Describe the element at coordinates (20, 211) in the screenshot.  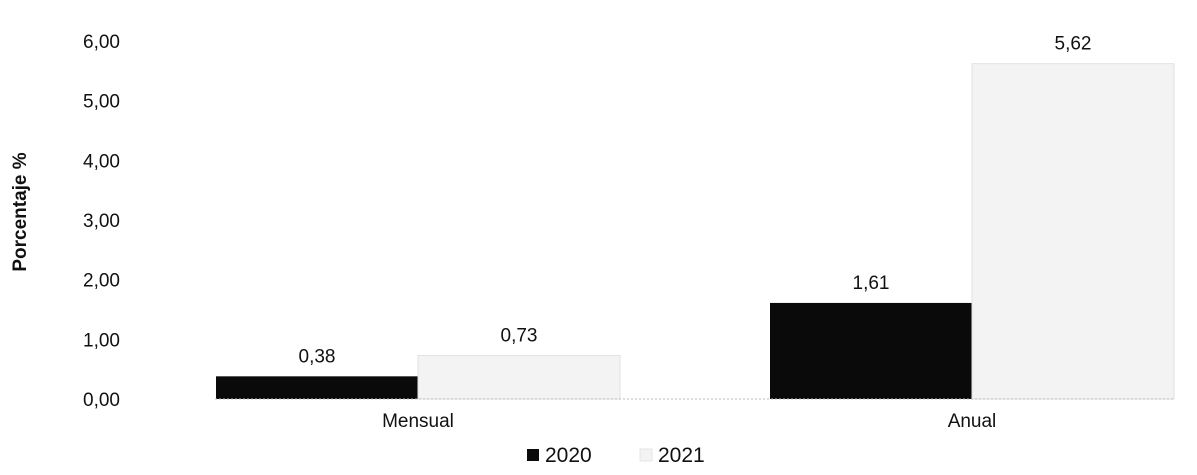
I see `y-axis-title: Porcentaje %` at that location.